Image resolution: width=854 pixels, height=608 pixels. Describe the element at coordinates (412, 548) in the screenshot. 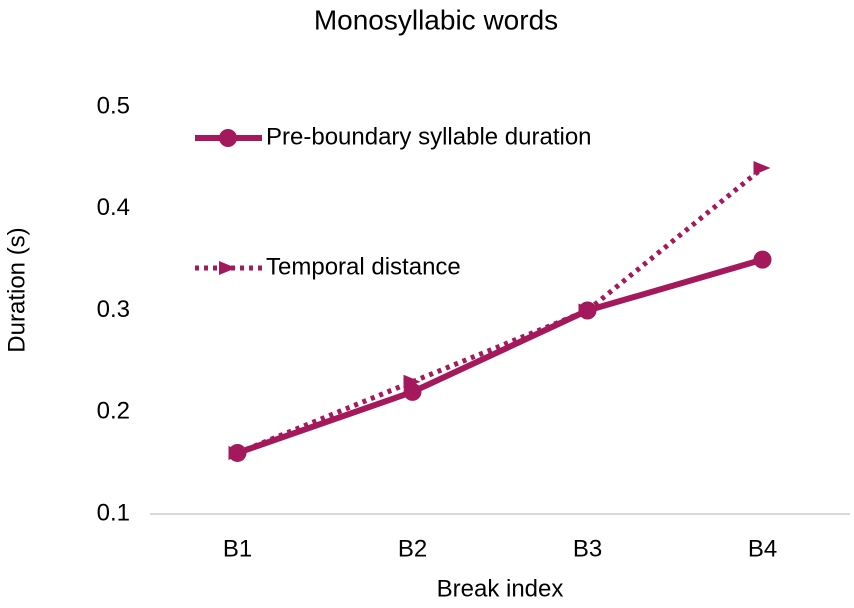

I see `x-tick-label: B2` at that location.